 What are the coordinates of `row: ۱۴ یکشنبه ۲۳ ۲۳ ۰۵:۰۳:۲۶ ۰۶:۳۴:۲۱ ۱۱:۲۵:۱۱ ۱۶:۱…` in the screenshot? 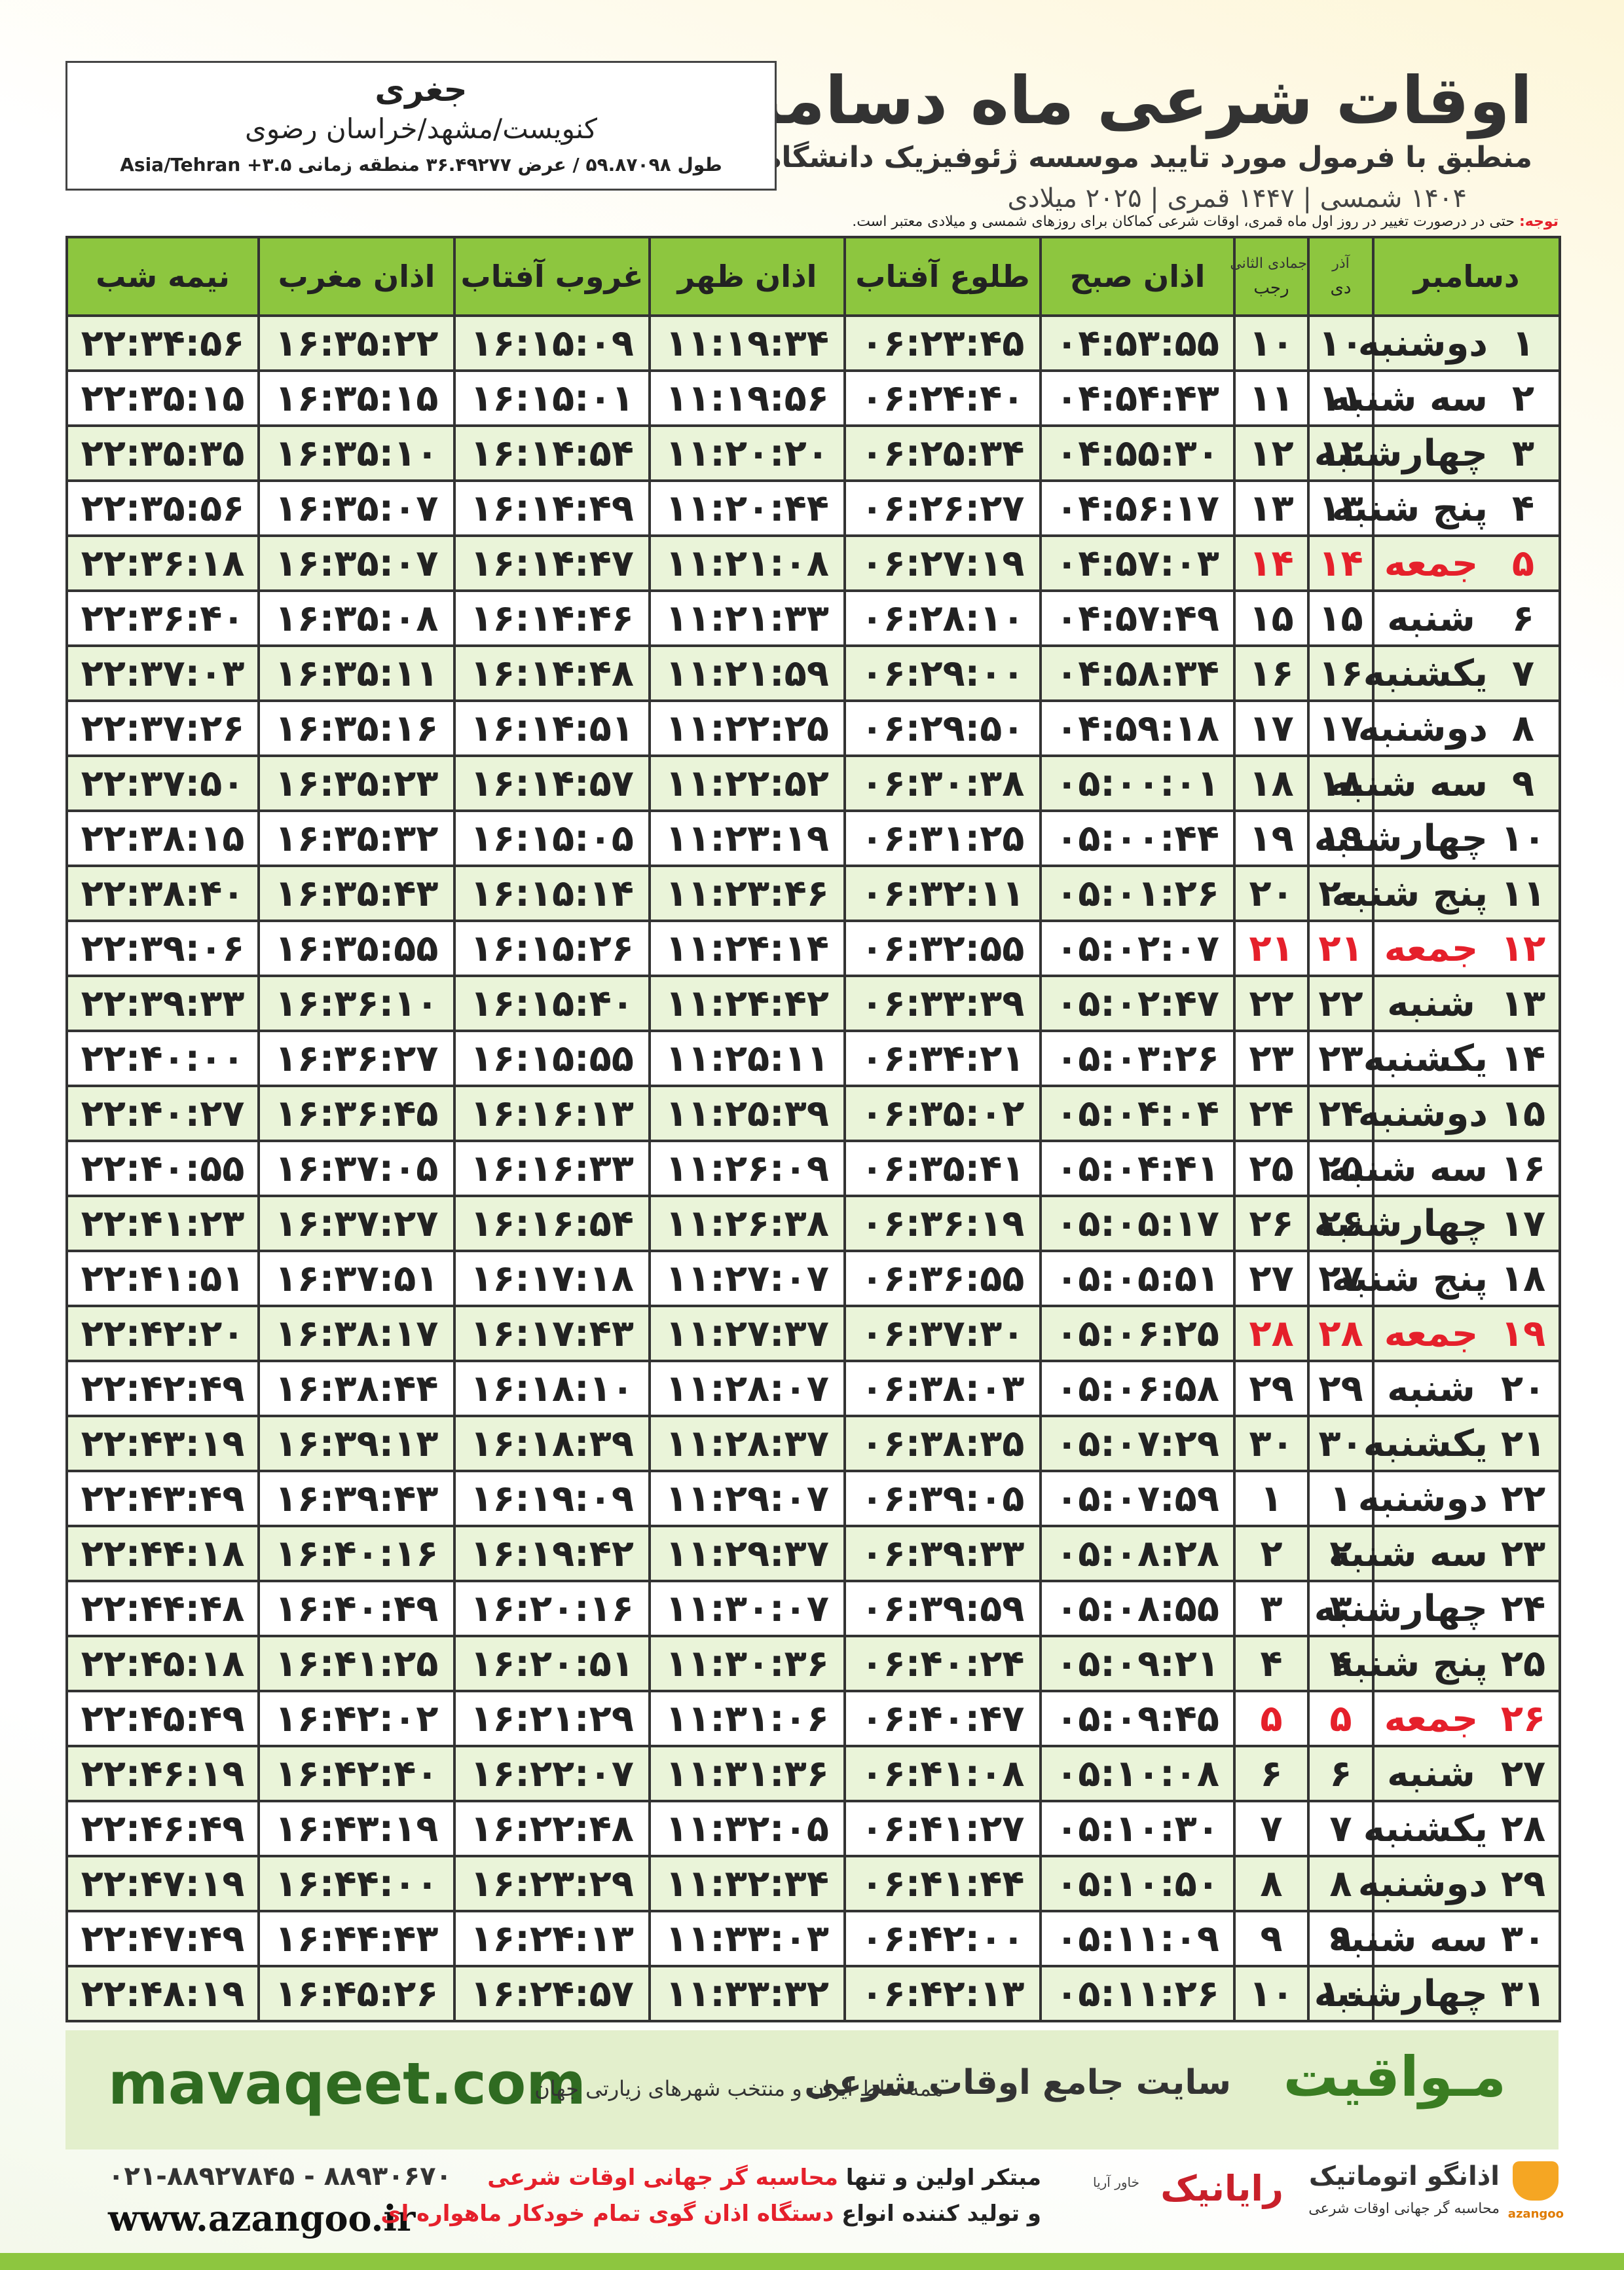 It's located at (813, 1058).